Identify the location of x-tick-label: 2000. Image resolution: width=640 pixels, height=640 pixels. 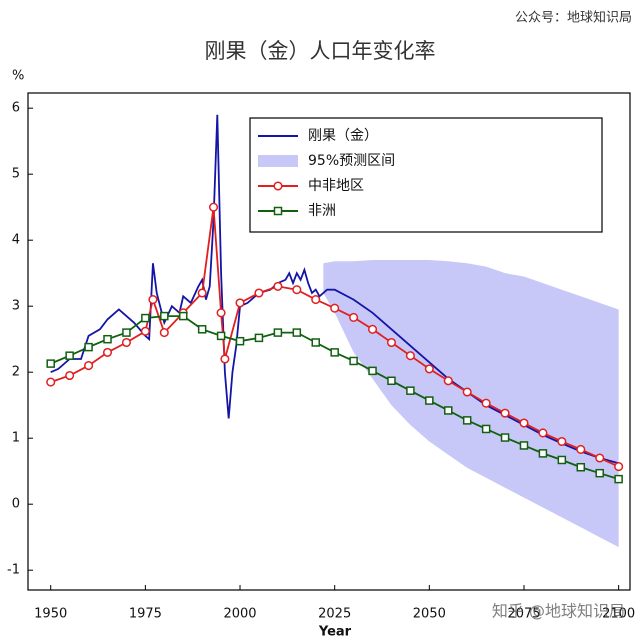
(239, 614).